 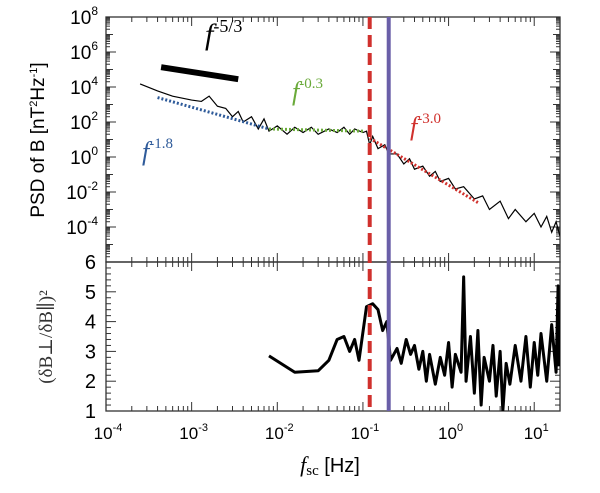 I want to click on psd-y-tick-label: 10⁴, so click(x=84, y=86).